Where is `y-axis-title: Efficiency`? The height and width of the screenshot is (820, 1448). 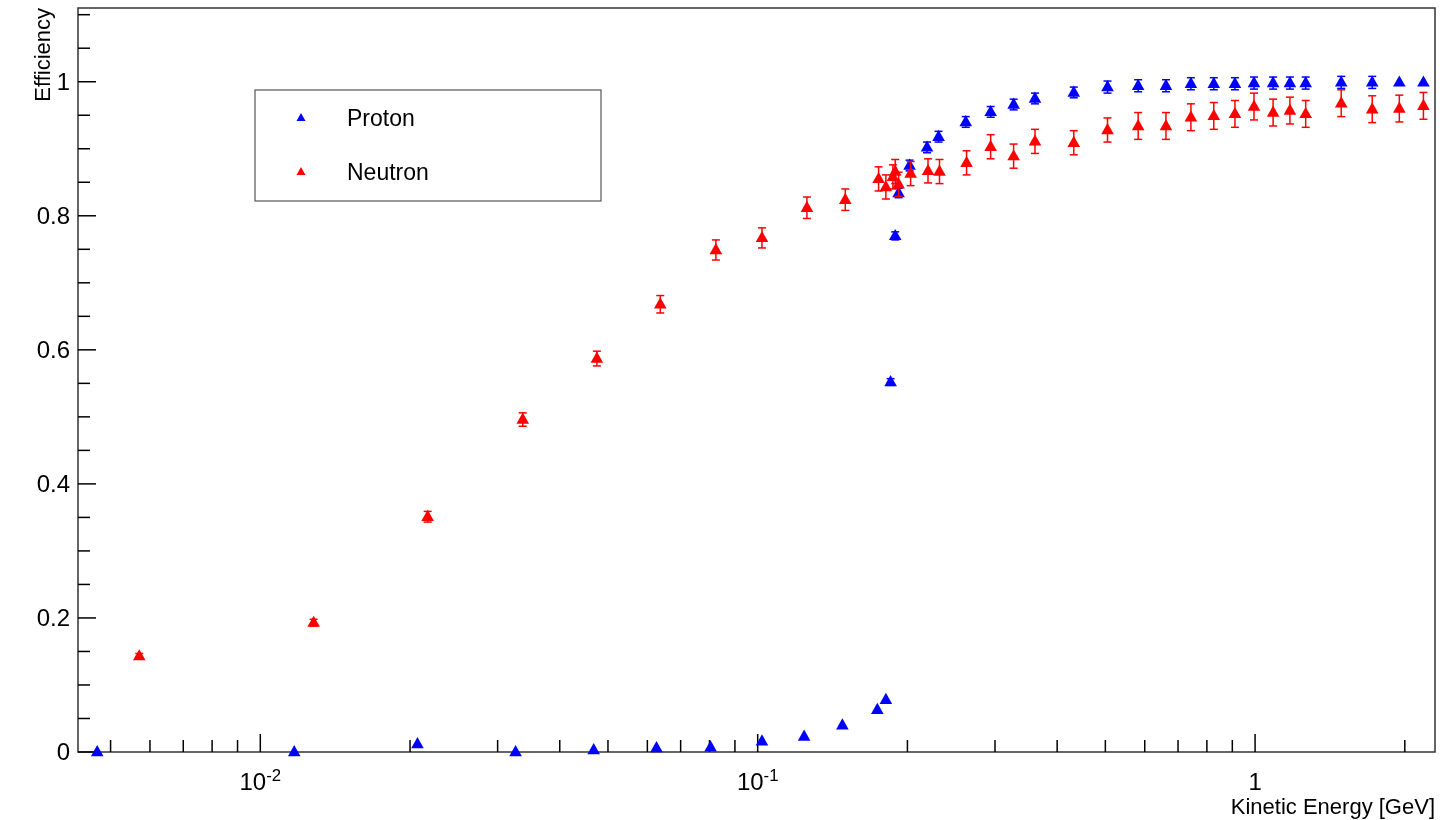
y-axis-title: Efficiency is located at coordinates (42, 55).